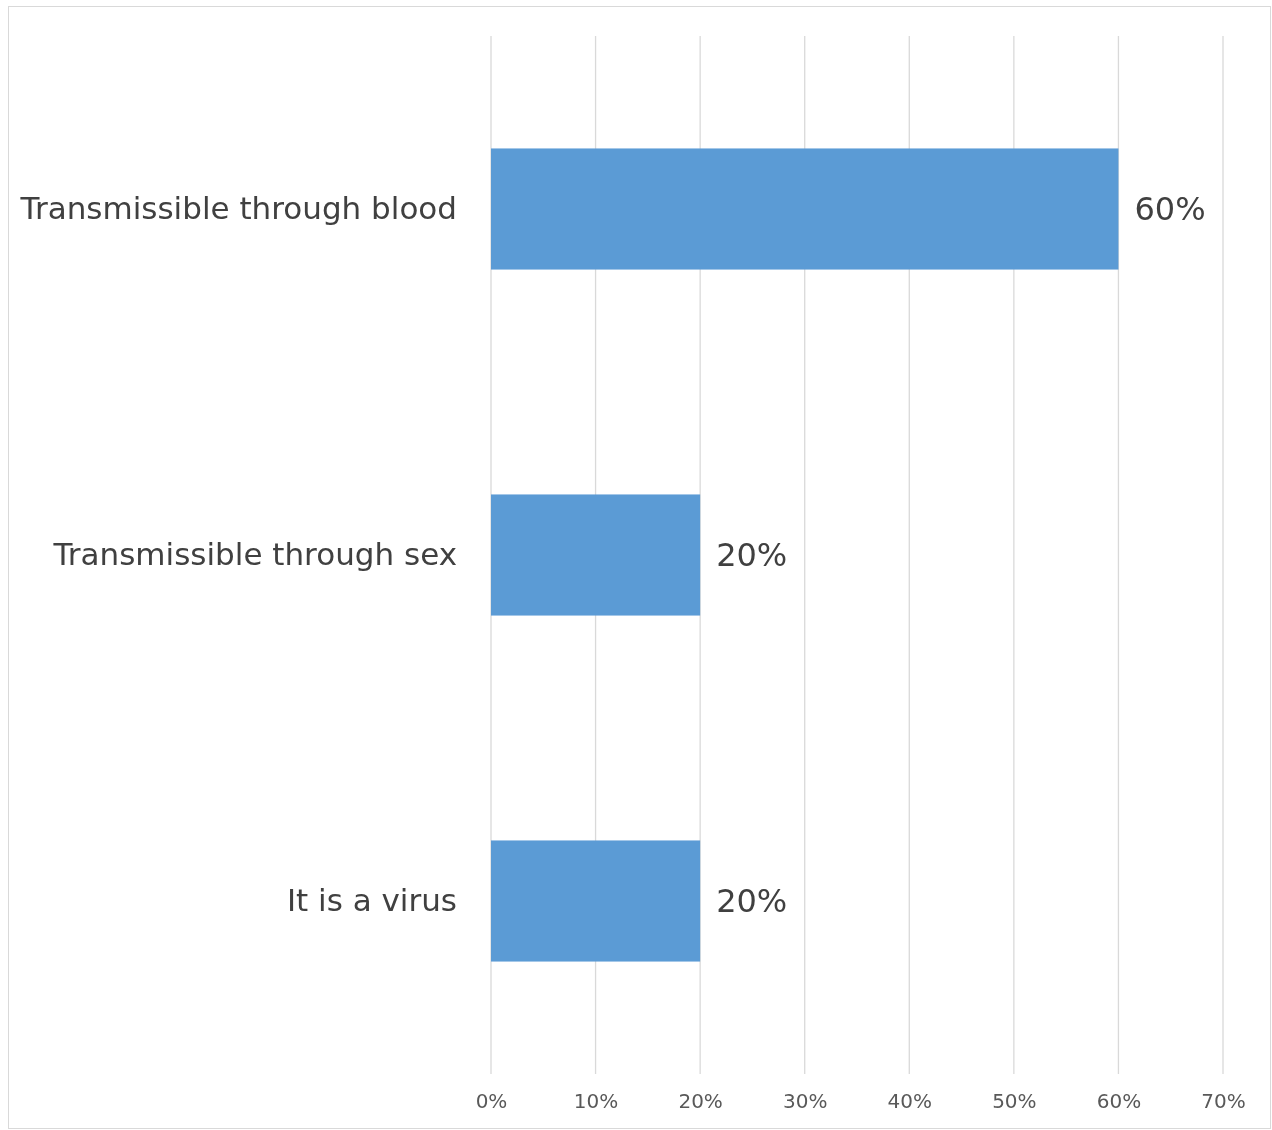 The width and height of the screenshot is (1272, 1130). I want to click on y-tick-label: Transmissible through sex, so click(254, 553).